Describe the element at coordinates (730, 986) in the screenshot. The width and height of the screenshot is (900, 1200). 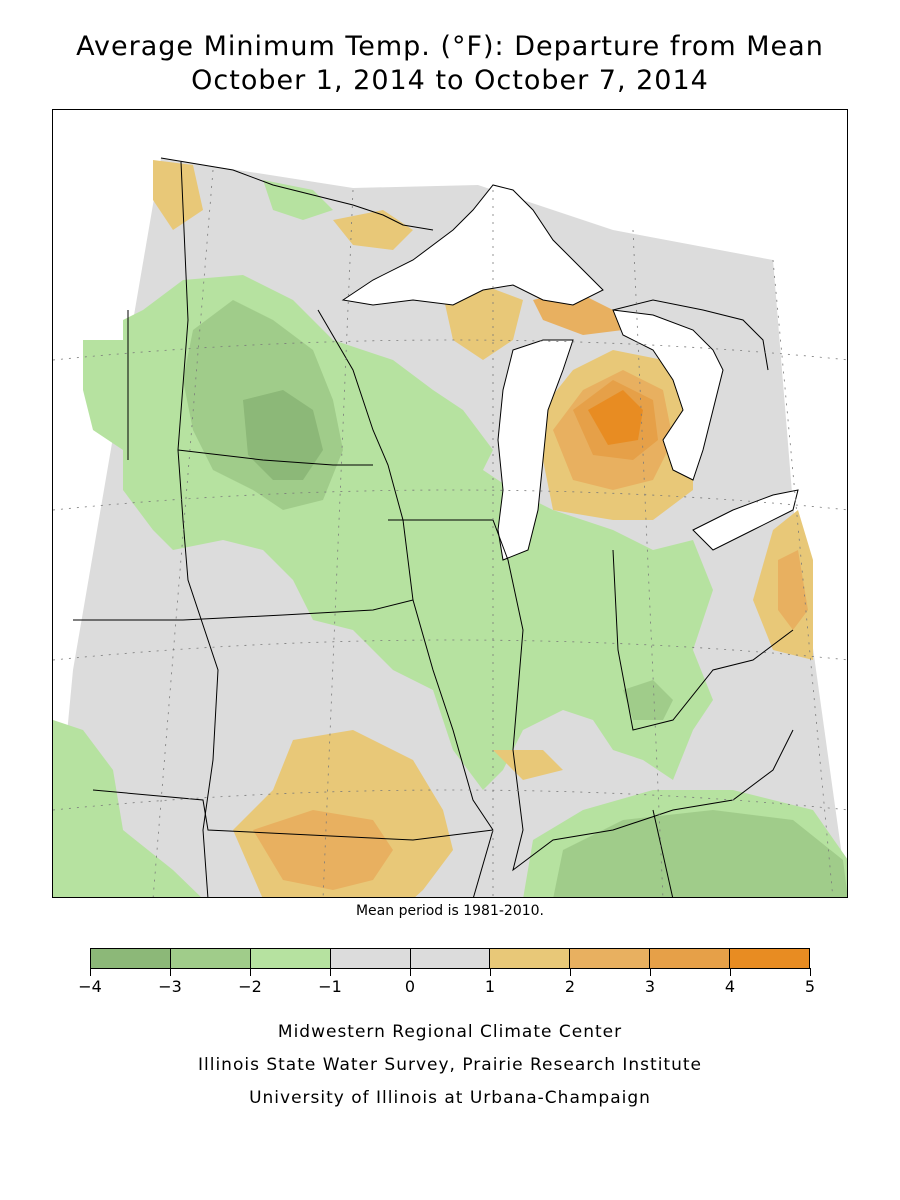
I see `legend-tick-label: 4` at that location.